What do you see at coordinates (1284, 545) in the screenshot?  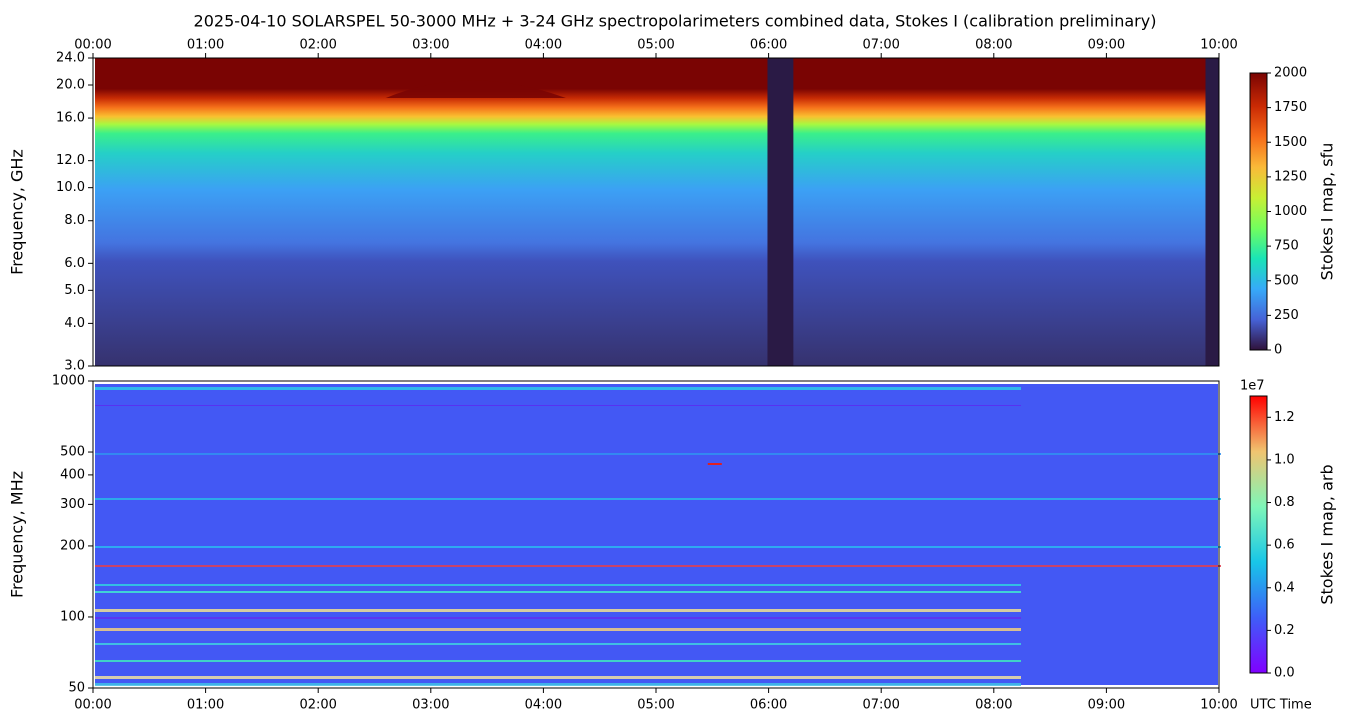 I see `colorbar-tick-label: 0.6` at bounding box center [1284, 545].